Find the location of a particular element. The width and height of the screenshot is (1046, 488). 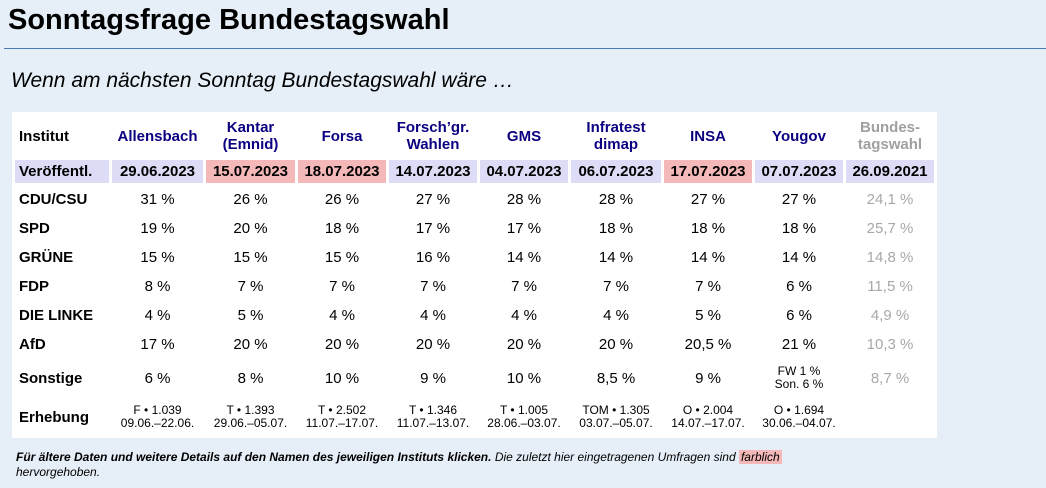

party-label: FDP is located at coordinates (62, 286).